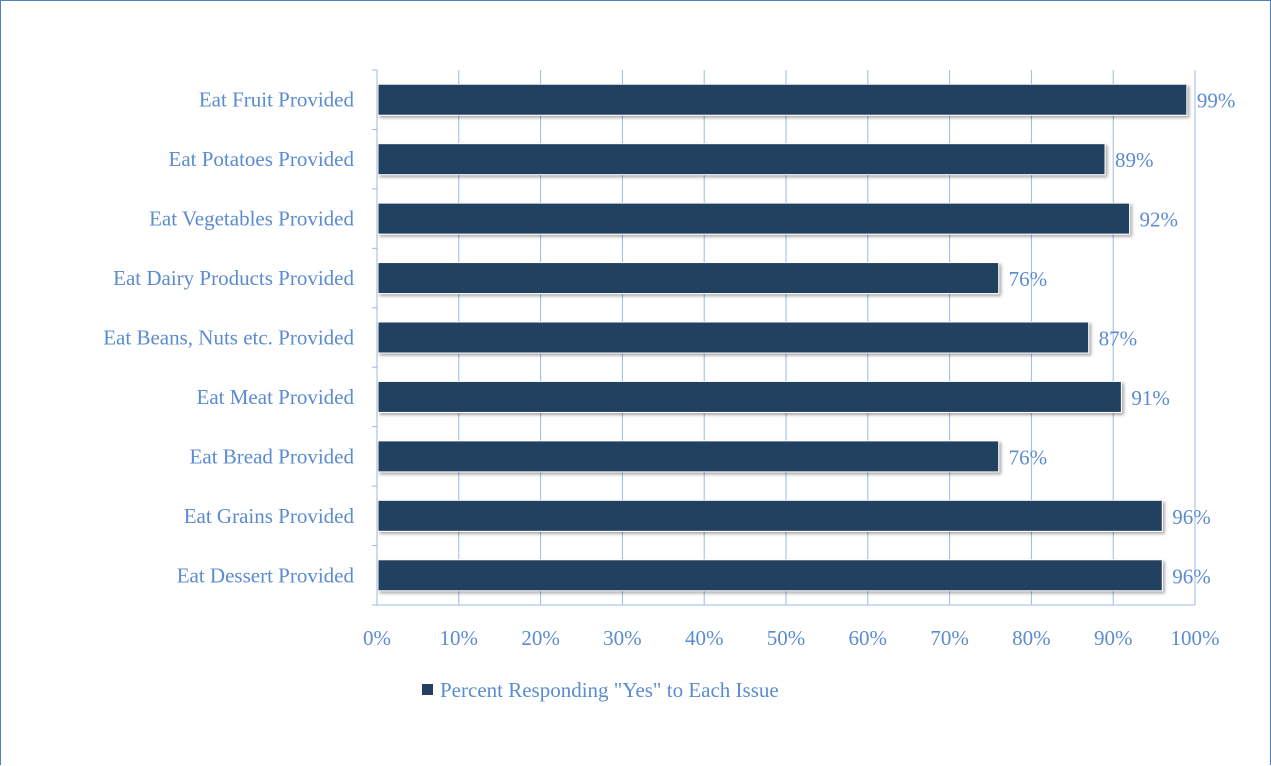  I want to click on x-tick-label: 90%, so click(1113, 638).